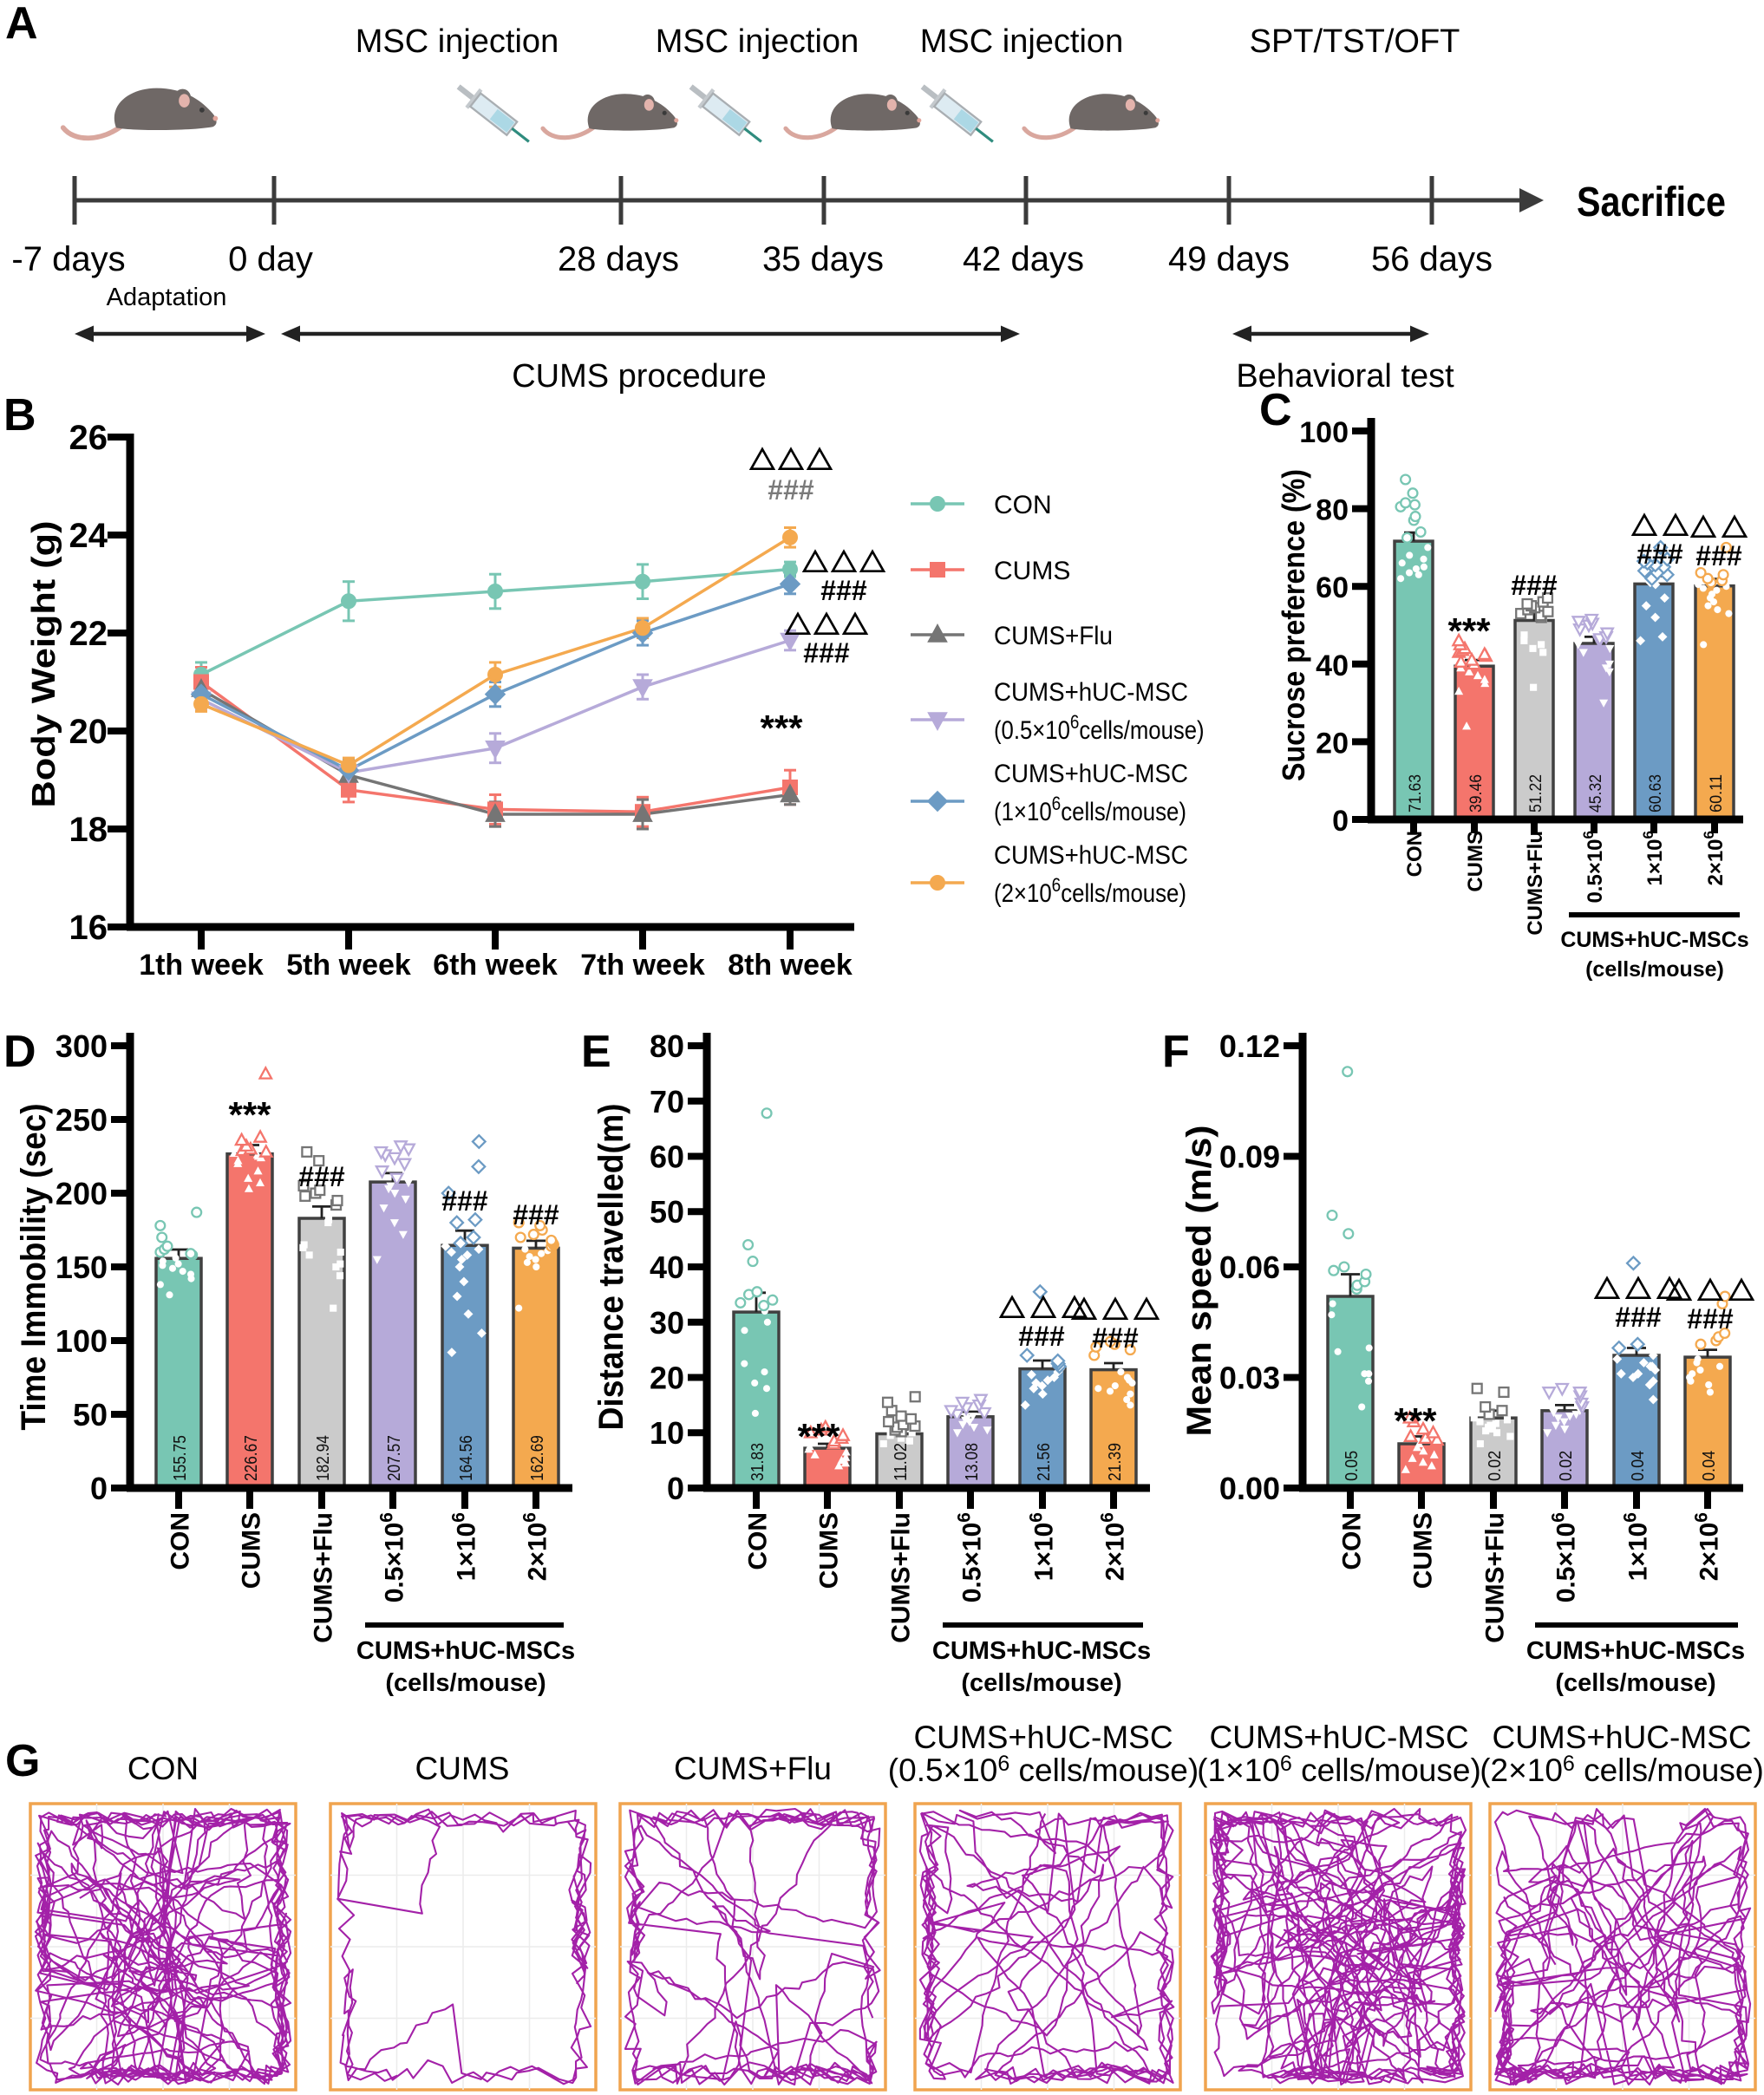  Describe the element at coordinates (1345, 376) in the screenshot. I see `svg-text: Behavioral test` at that location.